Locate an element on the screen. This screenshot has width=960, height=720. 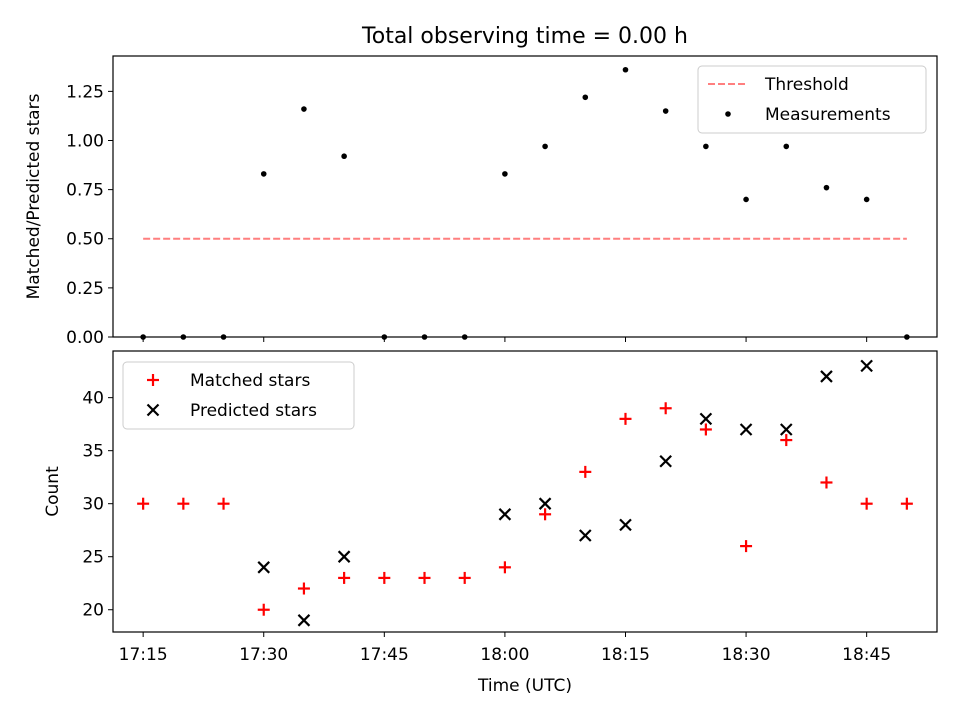
y-tick-label: 0.00 is located at coordinates (85, 338).